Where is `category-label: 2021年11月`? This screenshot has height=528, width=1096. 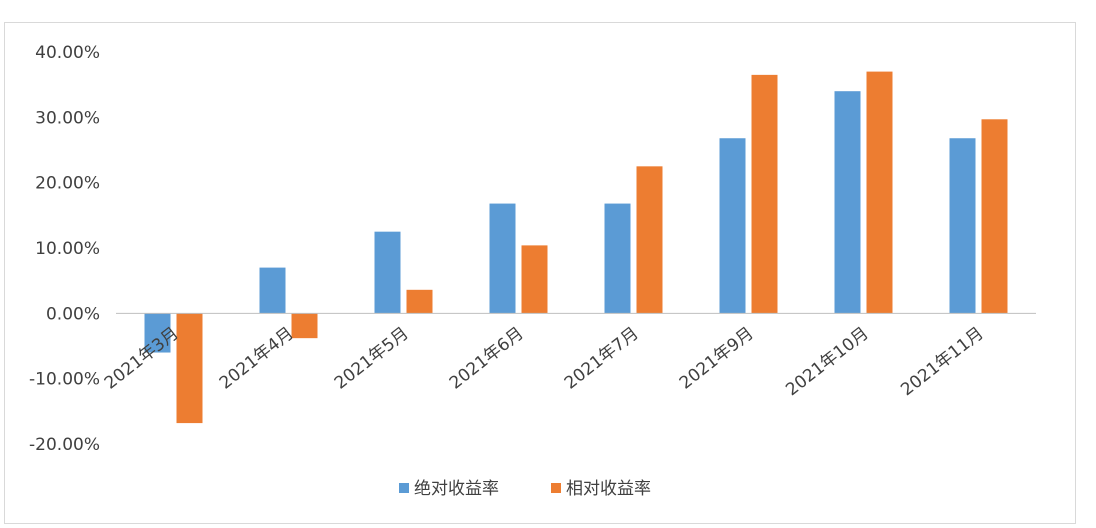
category-label: 2021年11月 is located at coordinates (942, 362).